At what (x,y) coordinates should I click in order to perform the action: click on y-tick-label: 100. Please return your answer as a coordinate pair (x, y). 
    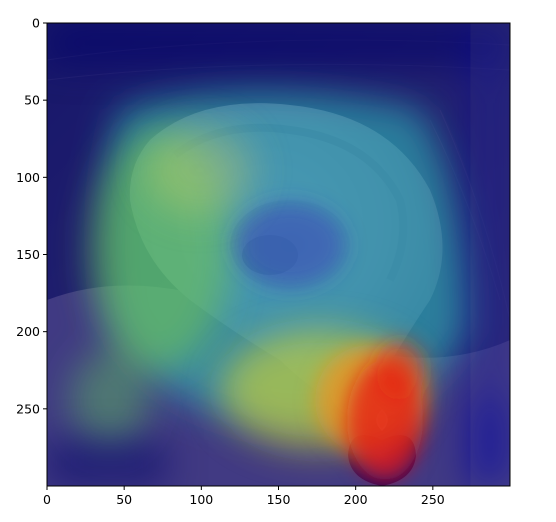
    Looking at the image, I should click on (28, 177).